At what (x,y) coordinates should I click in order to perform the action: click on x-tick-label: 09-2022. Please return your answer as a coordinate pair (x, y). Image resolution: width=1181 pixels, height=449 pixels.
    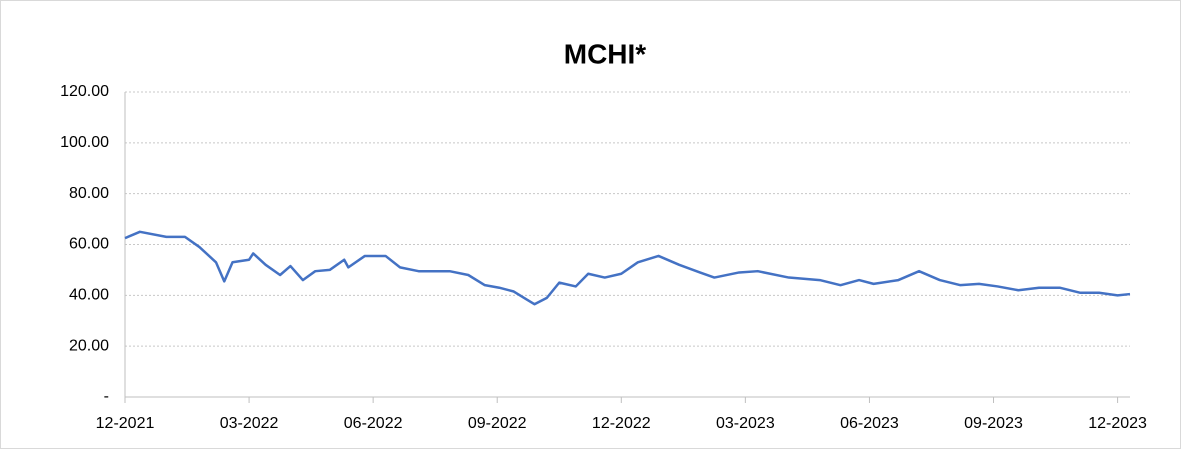
    Looking at the image, I should click on (497, 423).